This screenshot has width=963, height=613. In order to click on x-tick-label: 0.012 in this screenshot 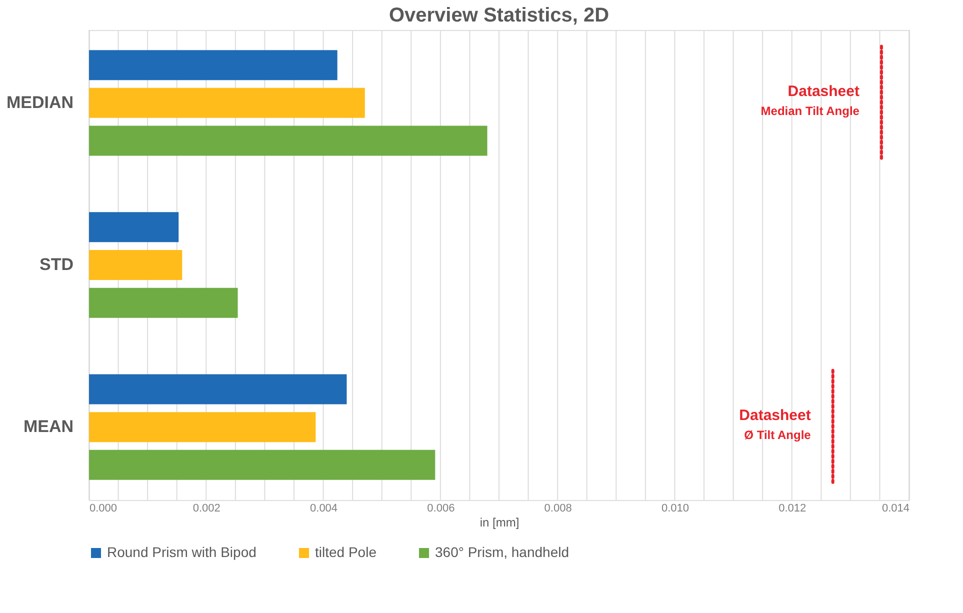, I will do `click(792, 508)`.